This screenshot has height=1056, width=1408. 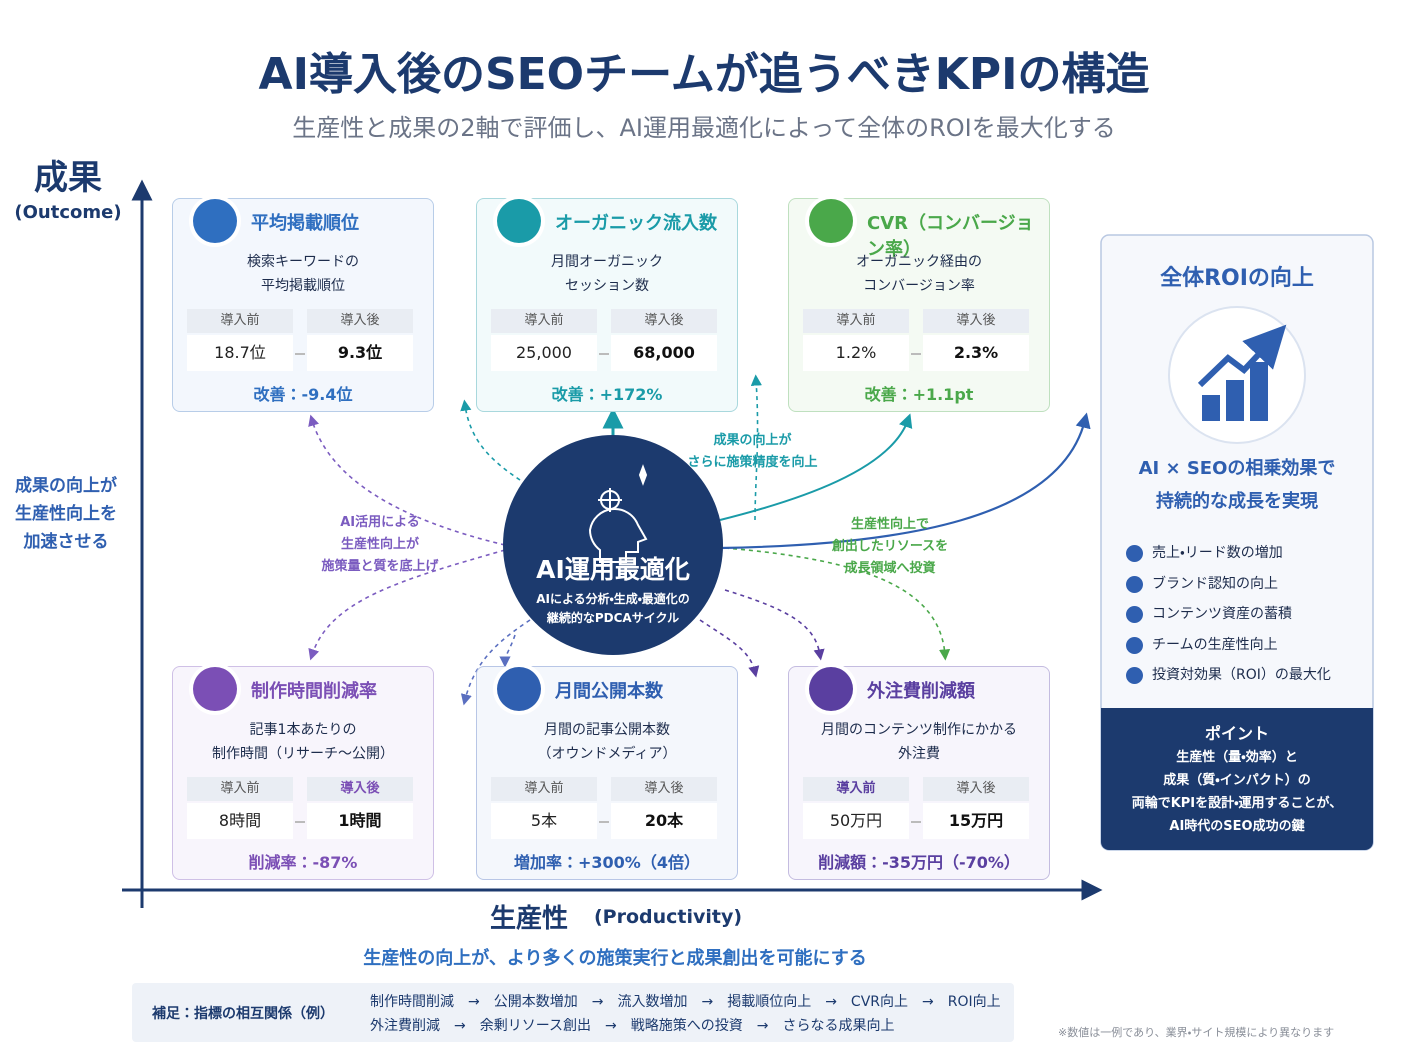 What do you see at coordinates (66, 542) in the screenshot?
I see `y-note-line: 加速させる` at bounding box center [66, 542].